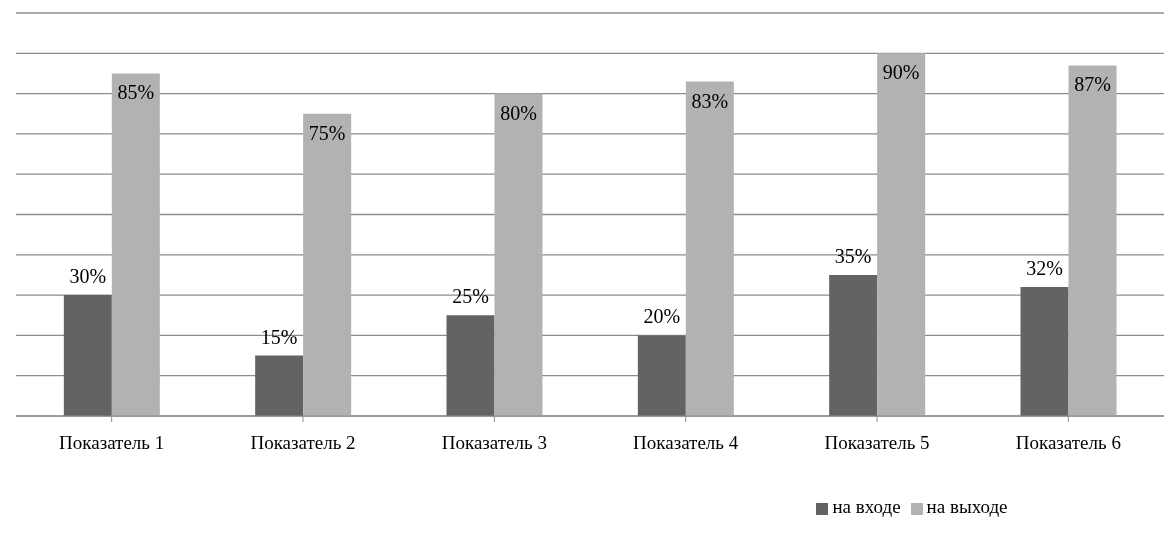  I want to click on data-label: 85%, so click(136, 92).